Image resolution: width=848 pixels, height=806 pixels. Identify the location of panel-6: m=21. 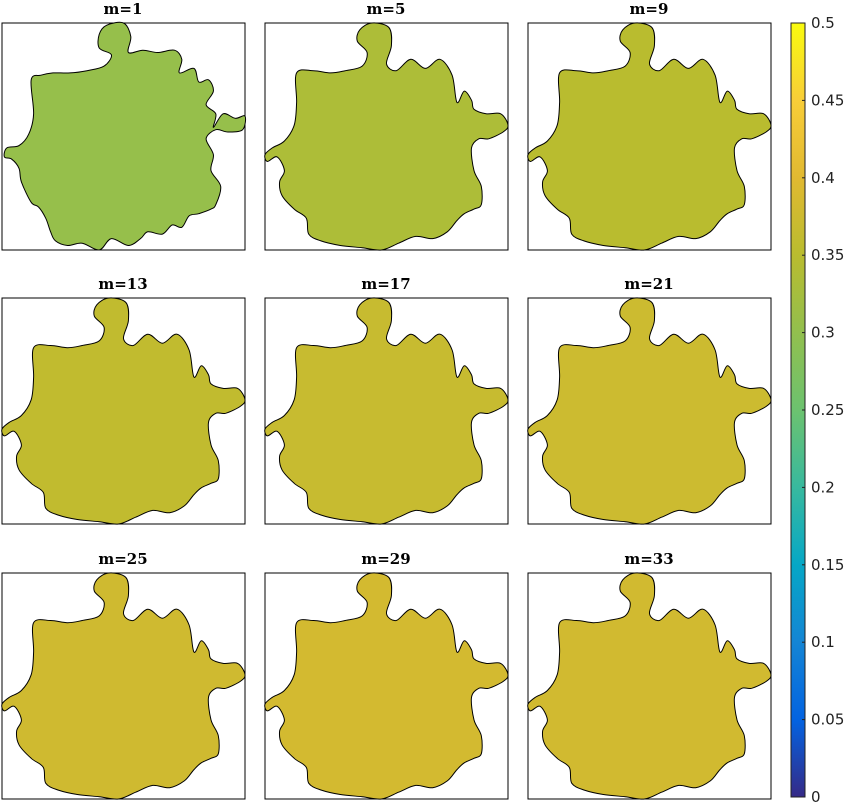
(649, 400).